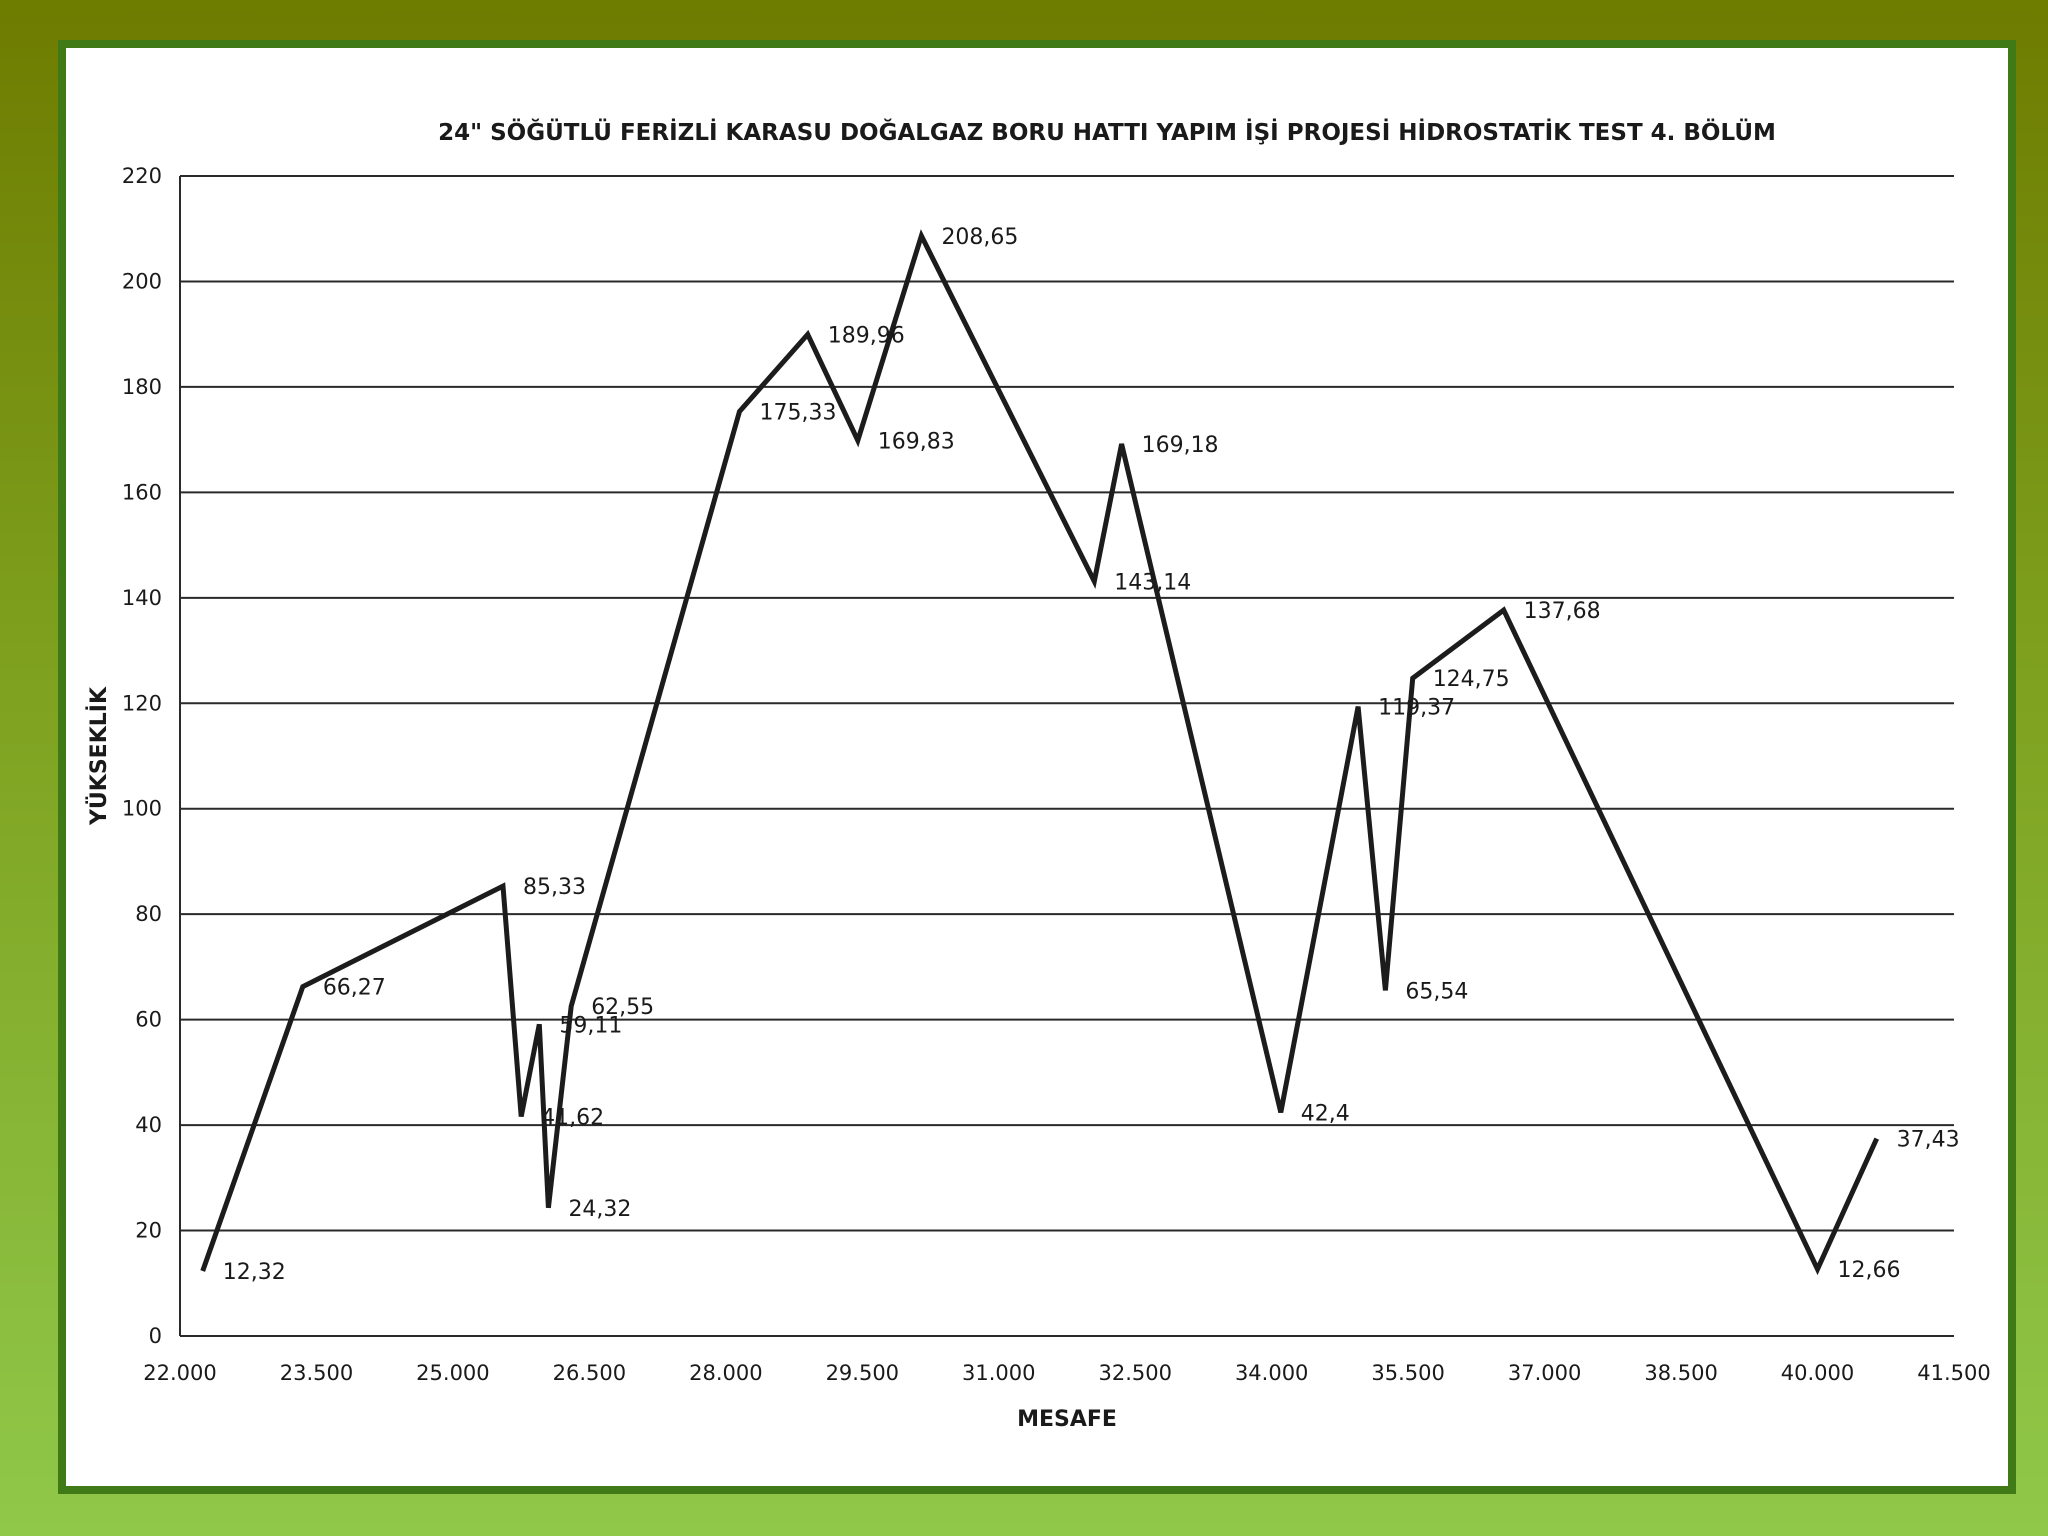  What do you see at coordinates (142, 703) in the screenshot?
I see `y-tick-label: 120` at bounding box center [142, 703].